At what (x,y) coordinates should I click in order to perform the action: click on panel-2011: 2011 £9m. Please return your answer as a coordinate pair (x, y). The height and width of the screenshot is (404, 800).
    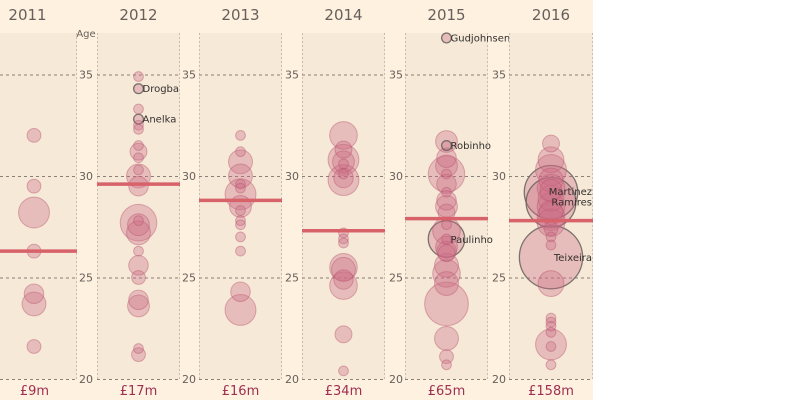
    Looking at the image, I should click on (38, 202).